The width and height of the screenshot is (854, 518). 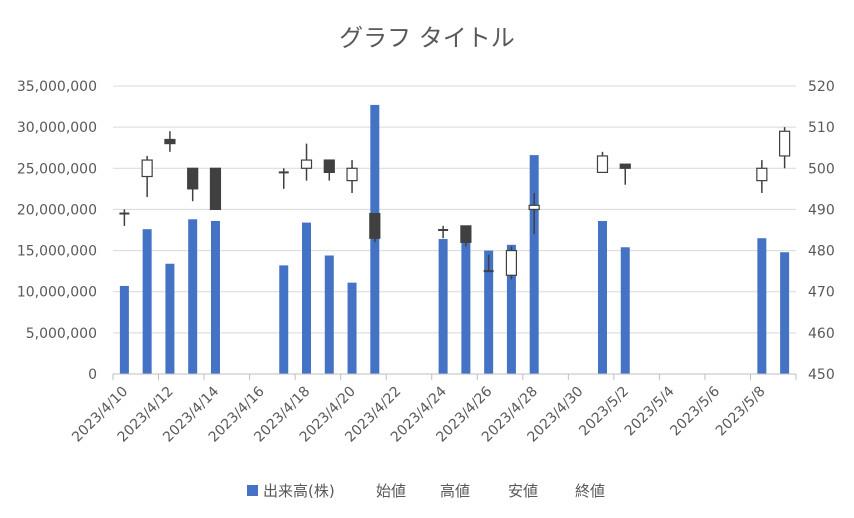 What do you see at coordinates (61, 334) in the screenshot?
I see `left-axis-tick-label: 5,000,000` at bounding box center [61, 334].